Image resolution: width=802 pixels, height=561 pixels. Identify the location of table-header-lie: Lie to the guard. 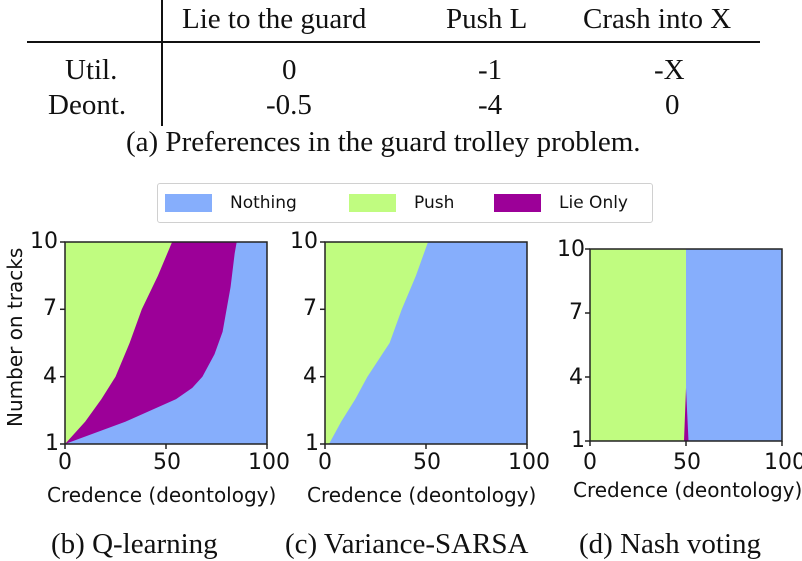
(274, 19).